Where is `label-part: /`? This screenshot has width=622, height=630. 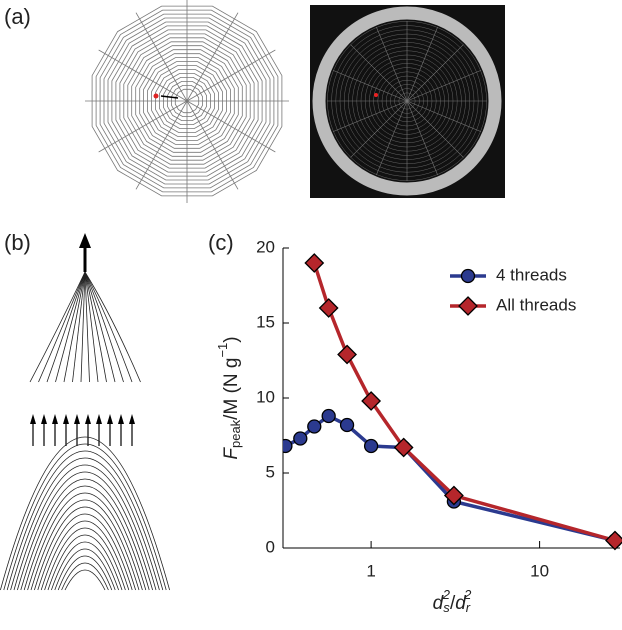 label-part: / is located at coordinates (453, 603).